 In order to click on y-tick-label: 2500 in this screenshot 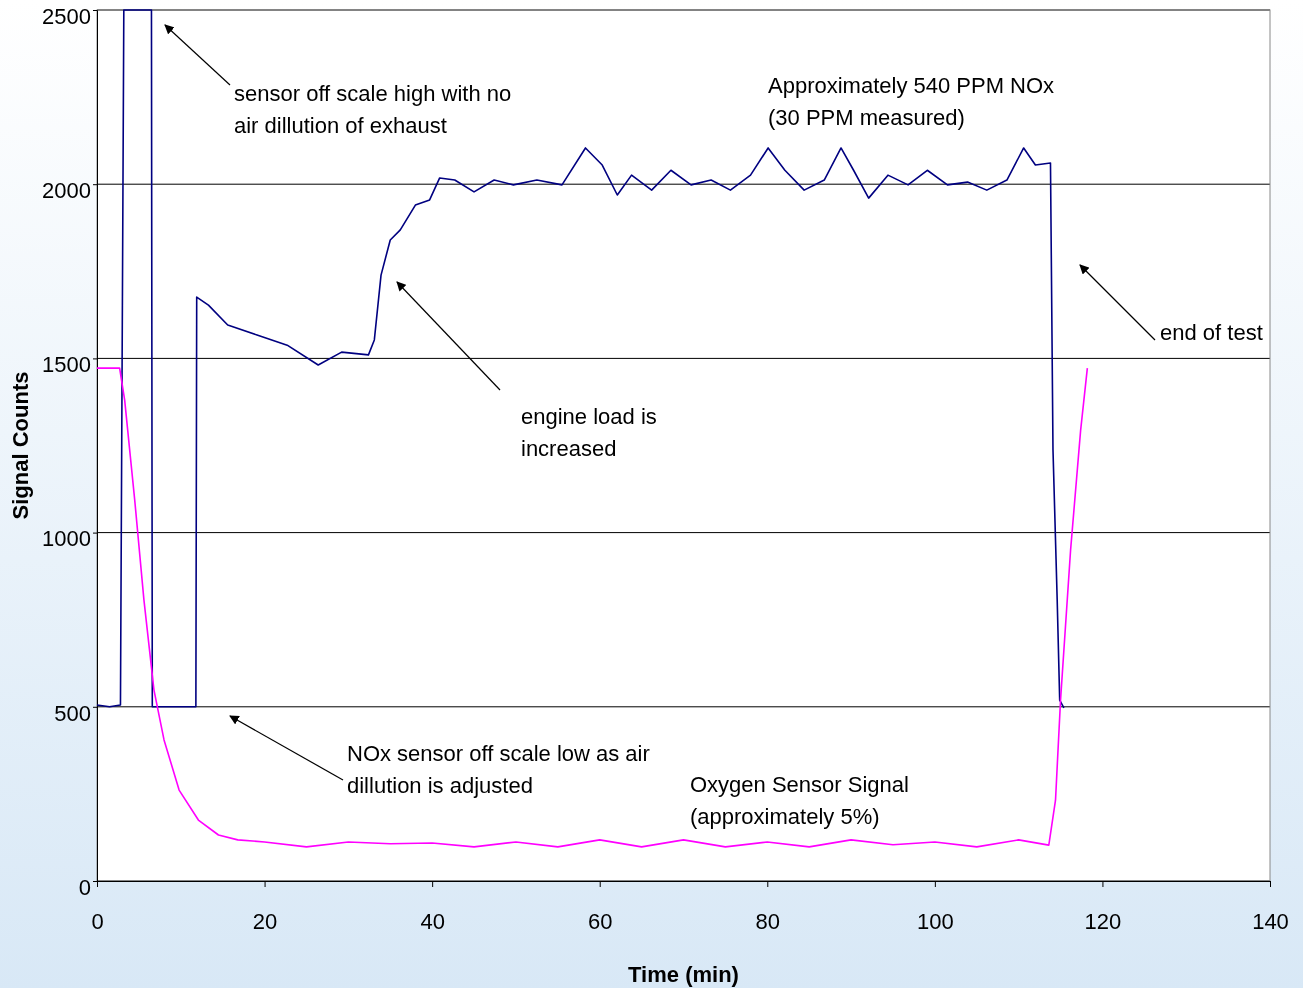, I will do `click(66, 16)`.